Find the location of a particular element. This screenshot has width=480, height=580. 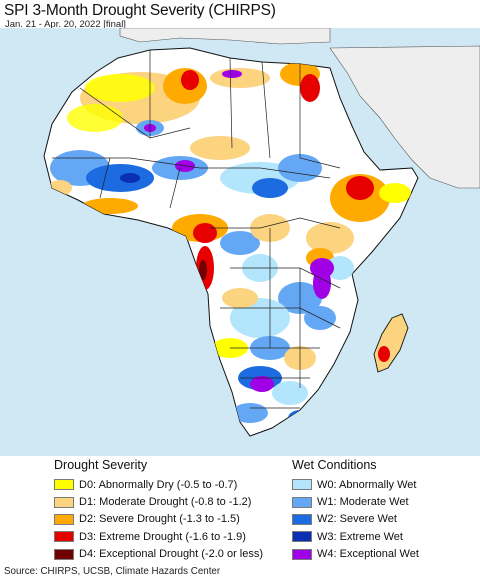

wet-legend-label: W4: Exceptional Wet is located at coordinates (368, 554).